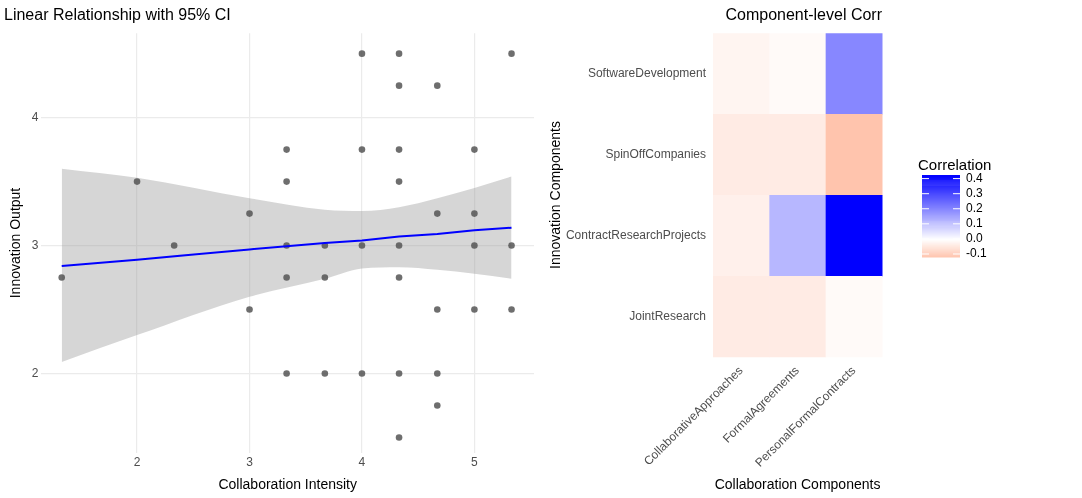 This screenshot has width=1082, height=498. Describe the element at coordinates (975, 223) in the screenshot. I see `color-bar-label: 0.1` at that location.